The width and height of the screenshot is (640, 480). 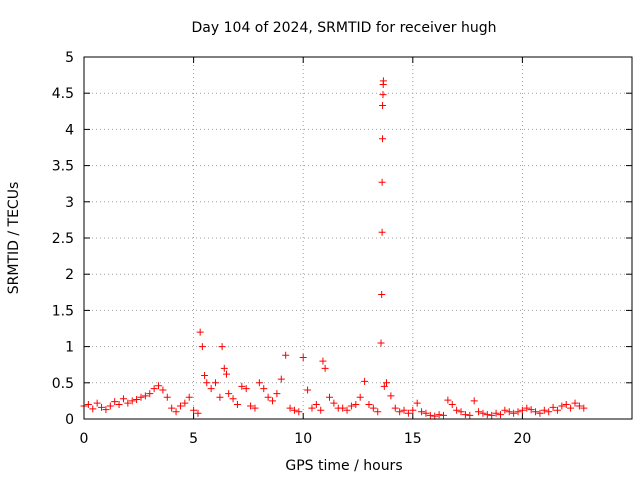 I want to click on x-tick-labels: 0 5 10 15 20, so click(x=306, y=439).